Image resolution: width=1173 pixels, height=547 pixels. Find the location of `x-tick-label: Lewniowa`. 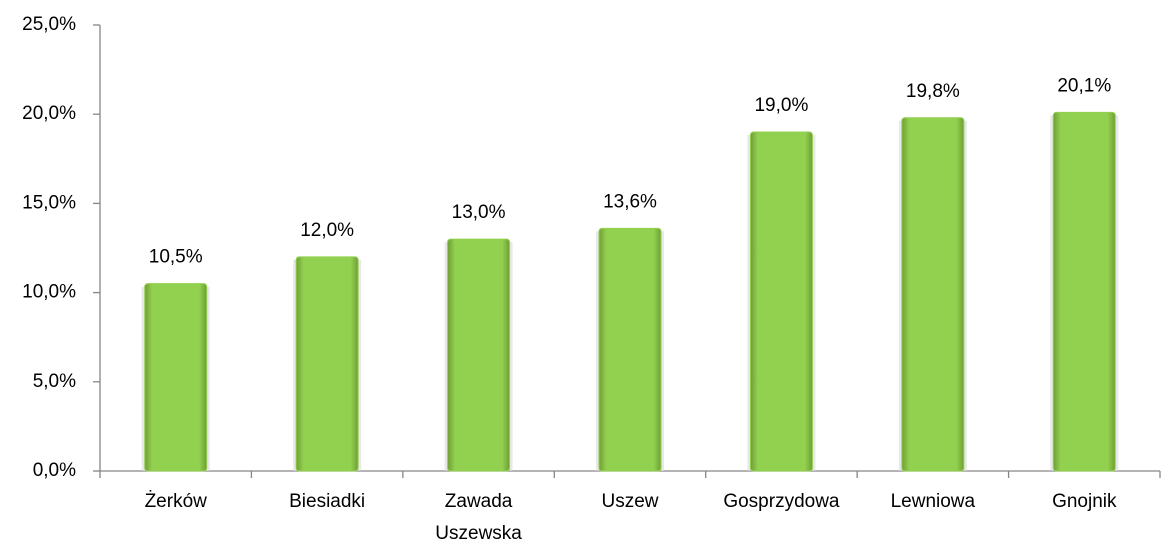

x-tick-label: Lewniowa is located at coordinates (933, 501).